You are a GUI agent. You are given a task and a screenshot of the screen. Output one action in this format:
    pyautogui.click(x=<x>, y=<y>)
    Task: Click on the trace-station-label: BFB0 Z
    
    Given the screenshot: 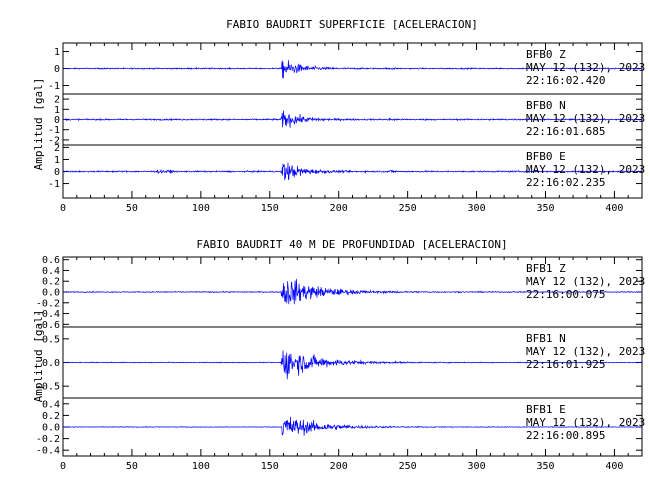 What is the action you would take?
    pyautogui.click(x=546, y=54)
    